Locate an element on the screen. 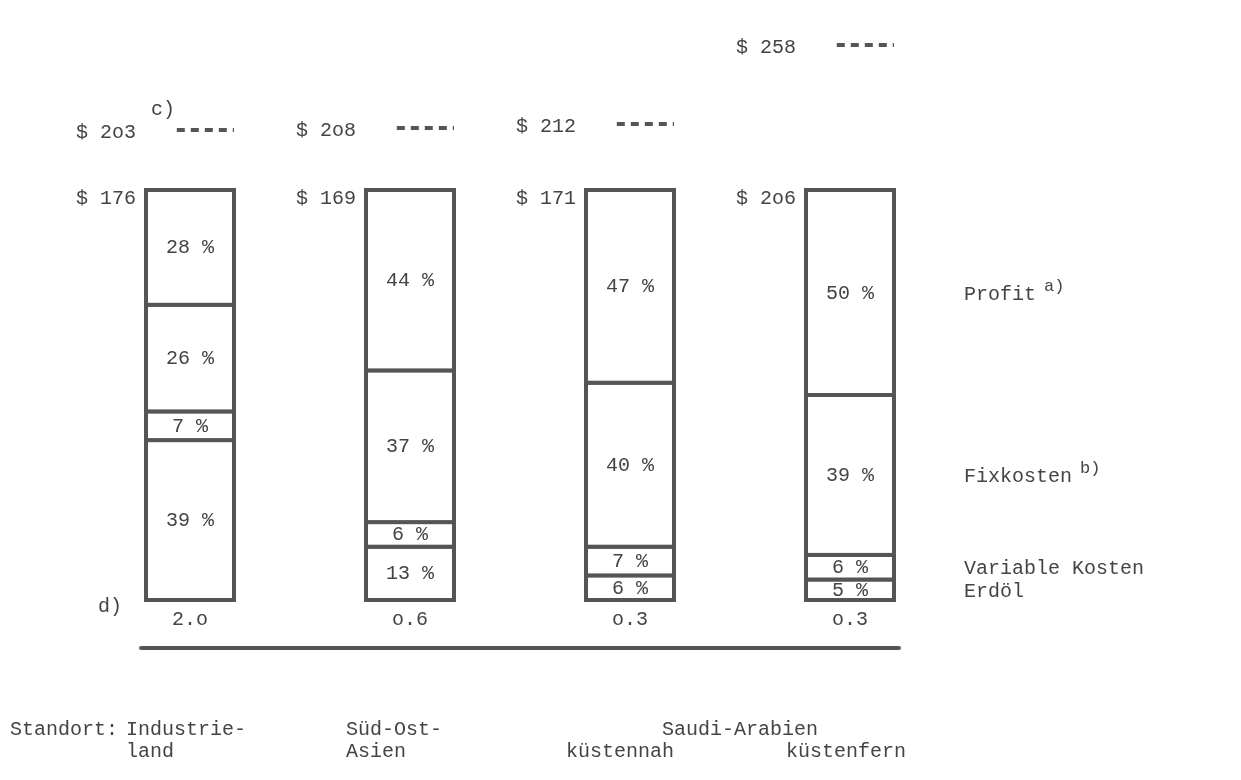  text: Saudi-Arabien is located at coordinates (740, 729).